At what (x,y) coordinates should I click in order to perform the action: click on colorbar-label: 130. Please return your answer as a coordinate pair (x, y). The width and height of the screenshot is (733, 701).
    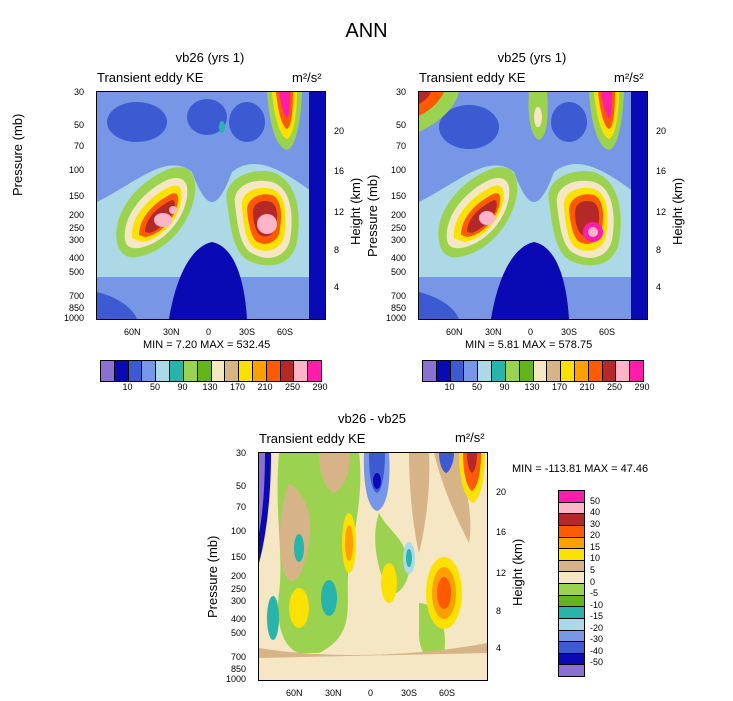
    Looking at the image, I should click on (532, 387).